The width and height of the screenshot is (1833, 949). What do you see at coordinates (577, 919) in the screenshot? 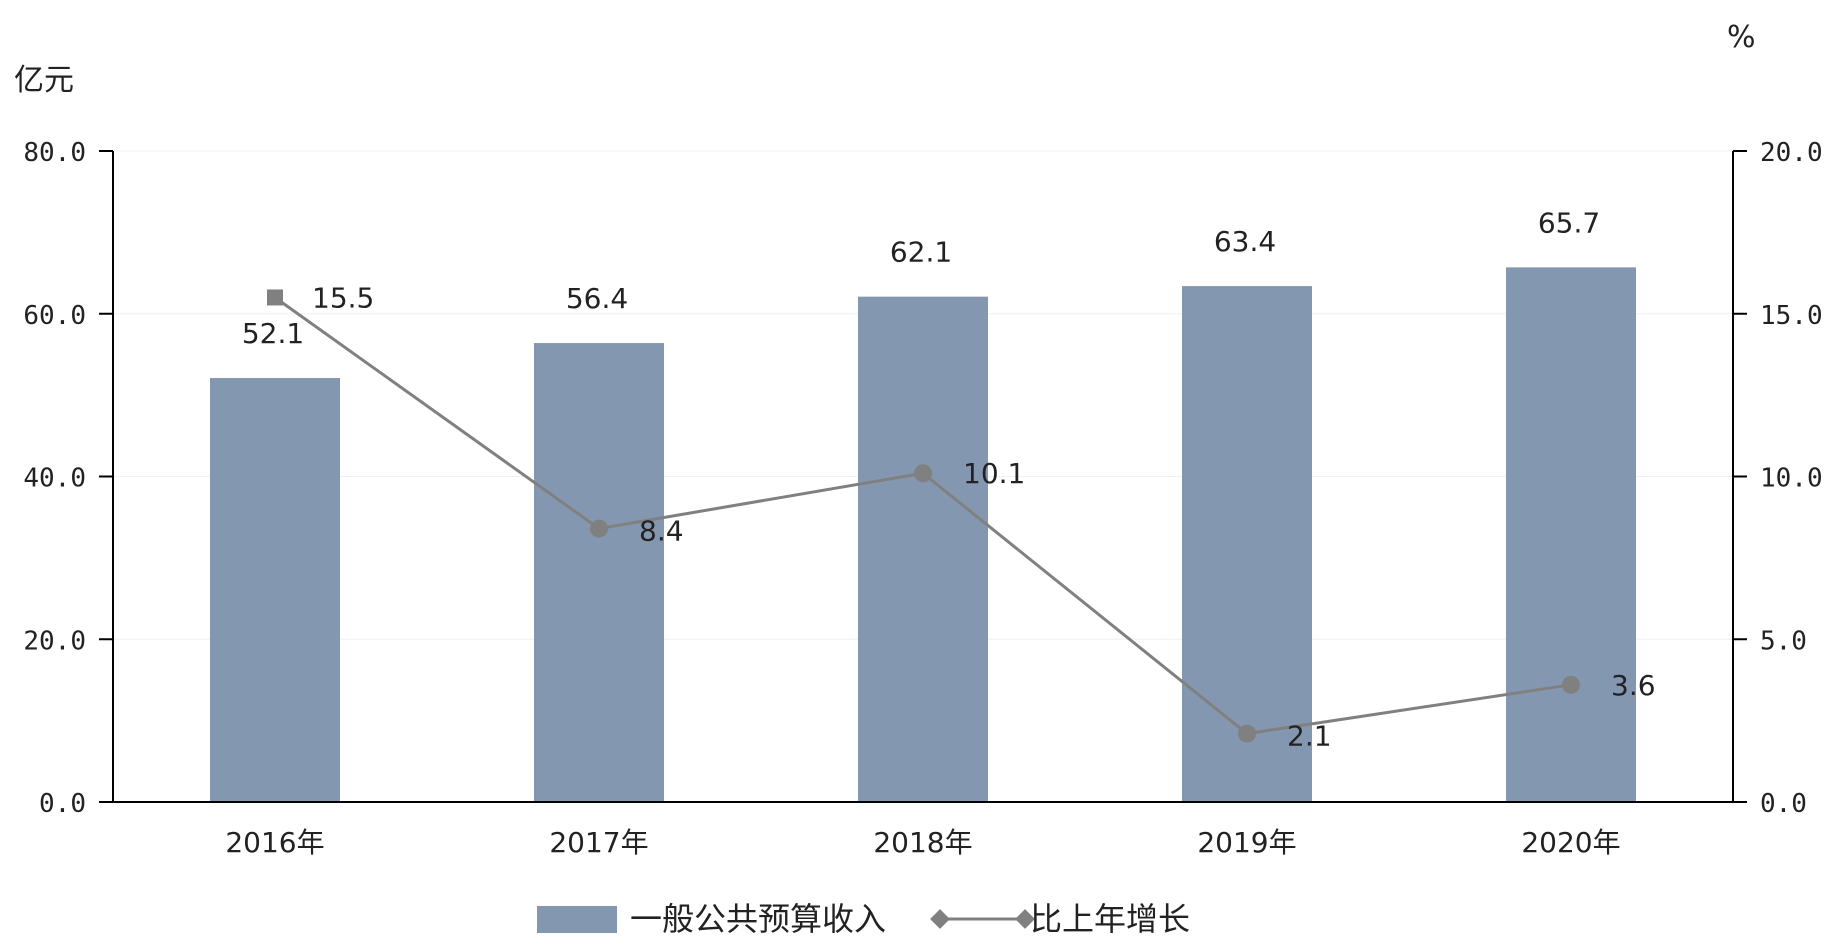
I see `legend-bar-swatch` at bounding box center [577, 919].